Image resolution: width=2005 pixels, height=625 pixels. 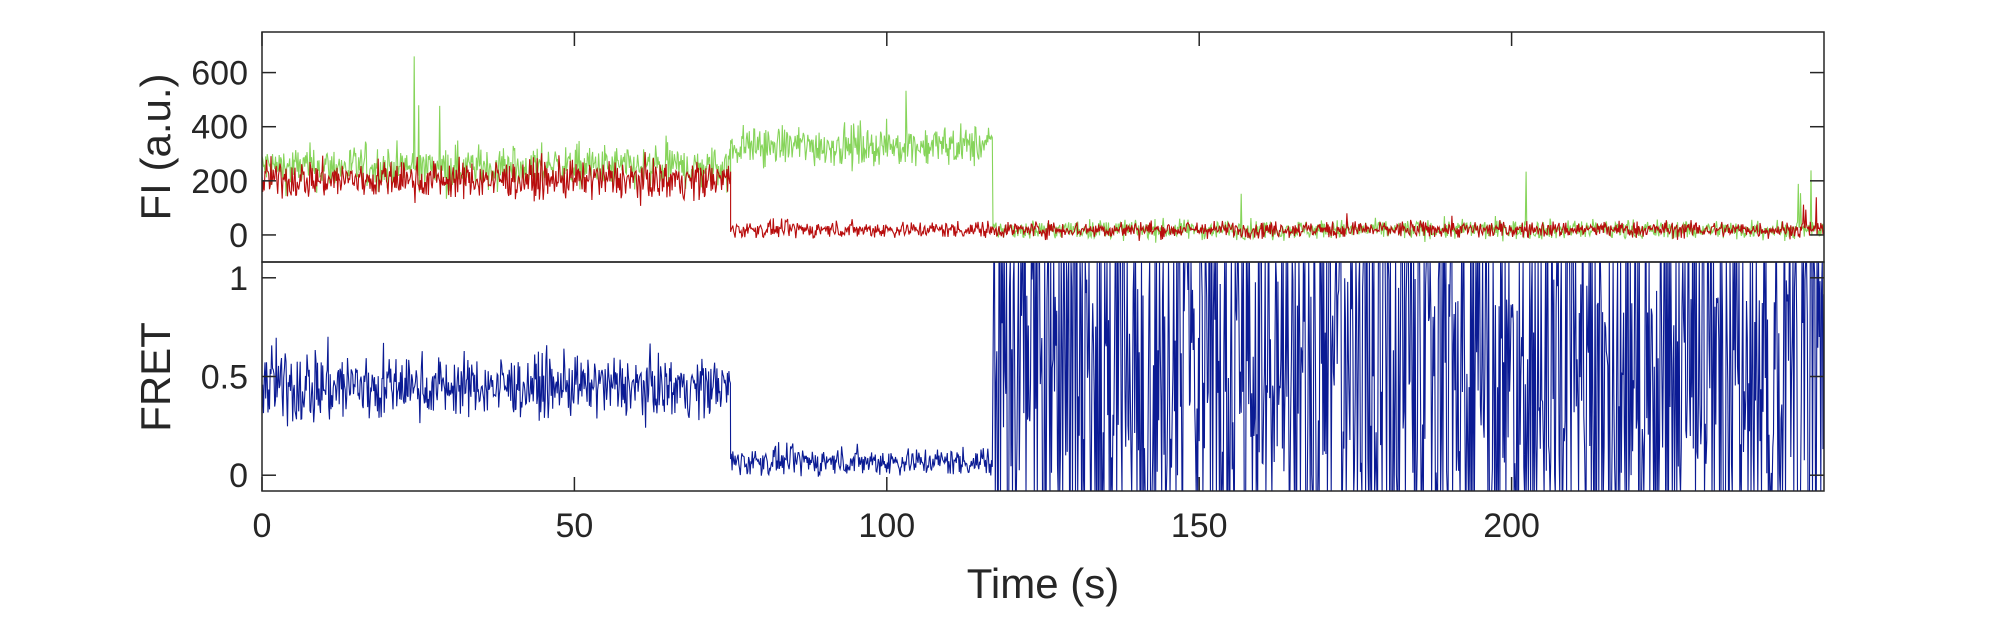 What do you see at coordinates (219, 128) in the screenshot?
I see `y-tick-label-0-2: 400` at bounding box center [219, 128].